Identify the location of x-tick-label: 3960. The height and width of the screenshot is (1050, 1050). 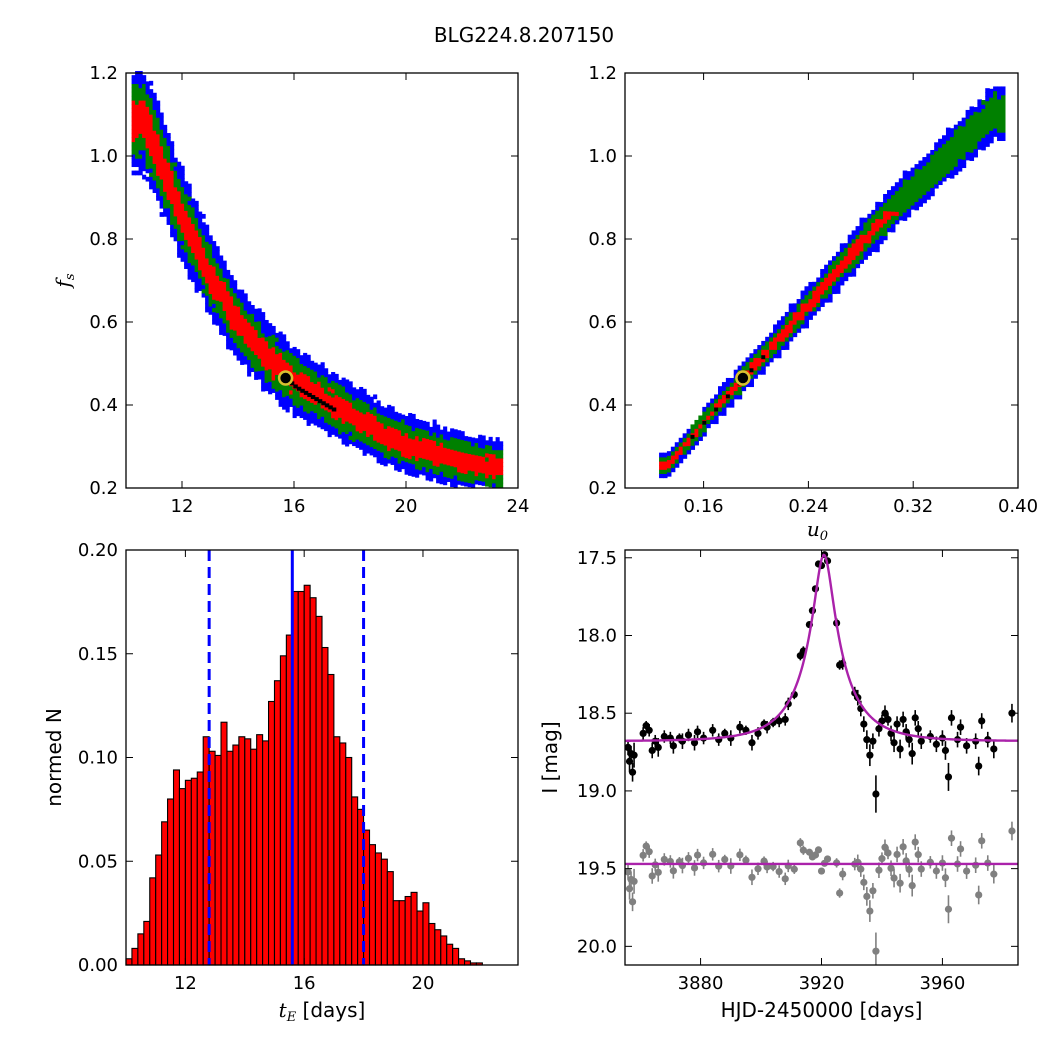
(943, 983).